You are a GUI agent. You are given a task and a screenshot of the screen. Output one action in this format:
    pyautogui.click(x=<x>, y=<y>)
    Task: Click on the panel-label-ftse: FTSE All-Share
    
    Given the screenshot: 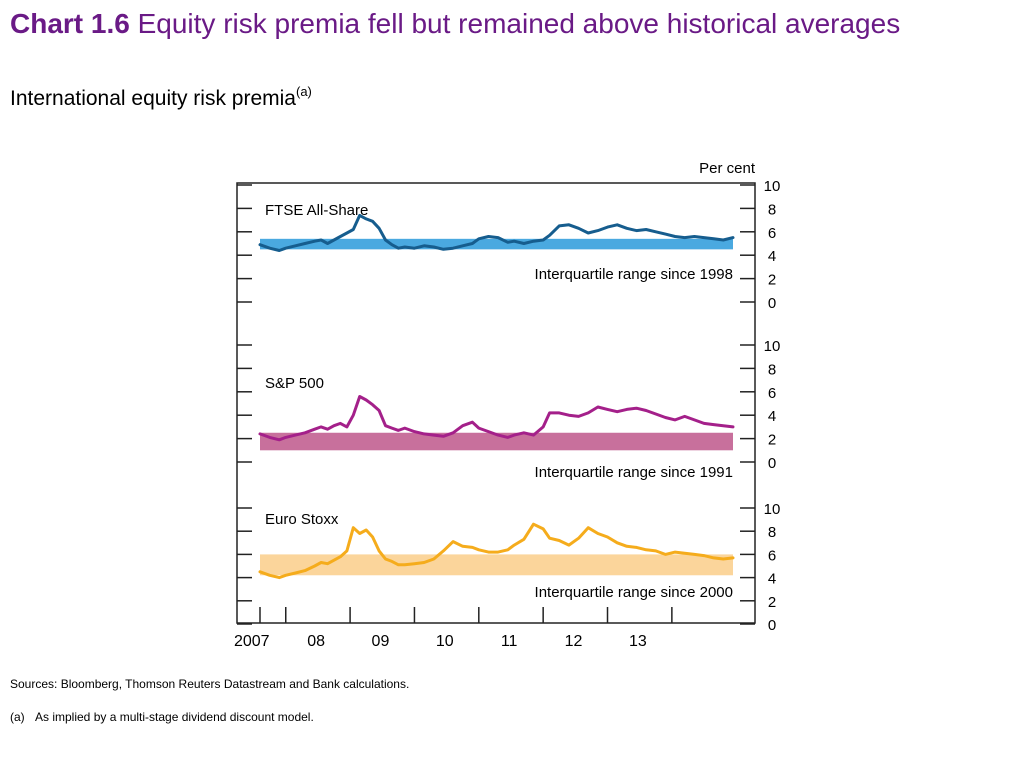 What is the action you would take?
    pyautogui.click(x=316, y=210)
    